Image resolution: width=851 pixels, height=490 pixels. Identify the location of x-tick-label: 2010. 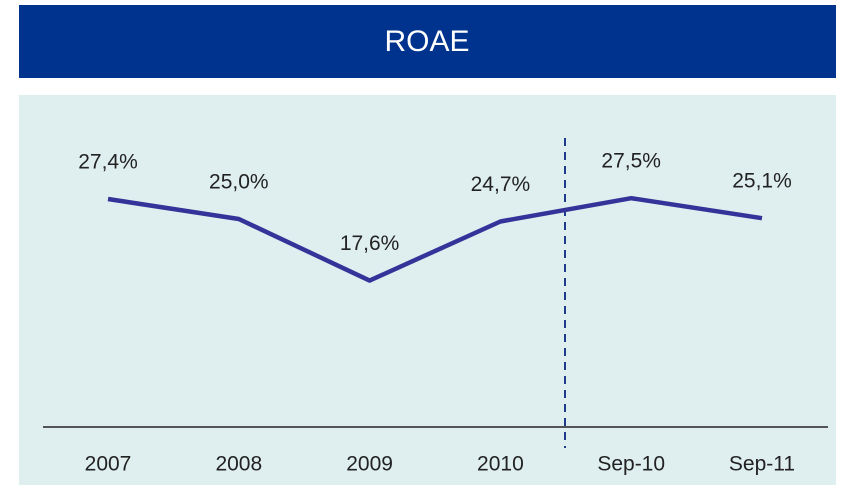
(500, 464).